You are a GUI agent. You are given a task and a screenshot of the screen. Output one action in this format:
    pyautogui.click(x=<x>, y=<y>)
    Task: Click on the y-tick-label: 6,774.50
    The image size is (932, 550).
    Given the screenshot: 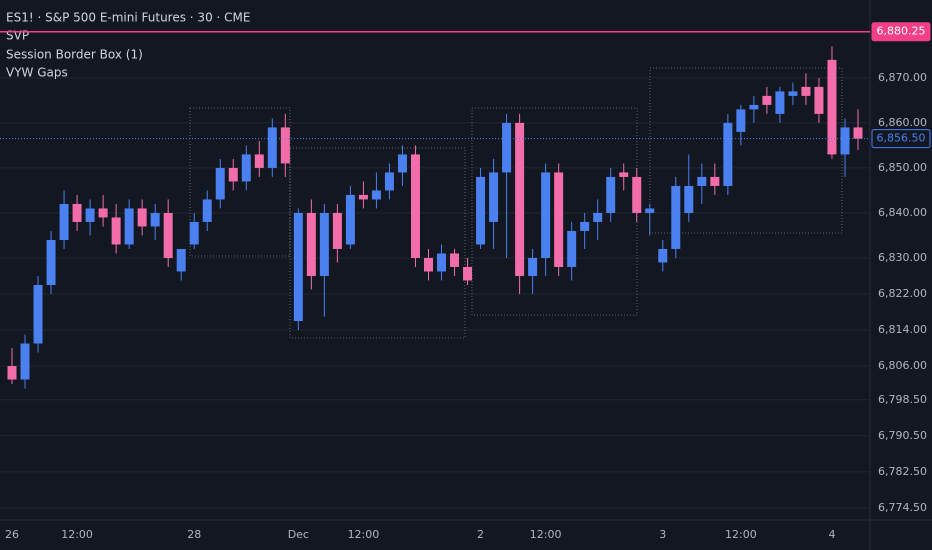 What is the action you would take?
    pyautogui.click(x=902, y=507)
    